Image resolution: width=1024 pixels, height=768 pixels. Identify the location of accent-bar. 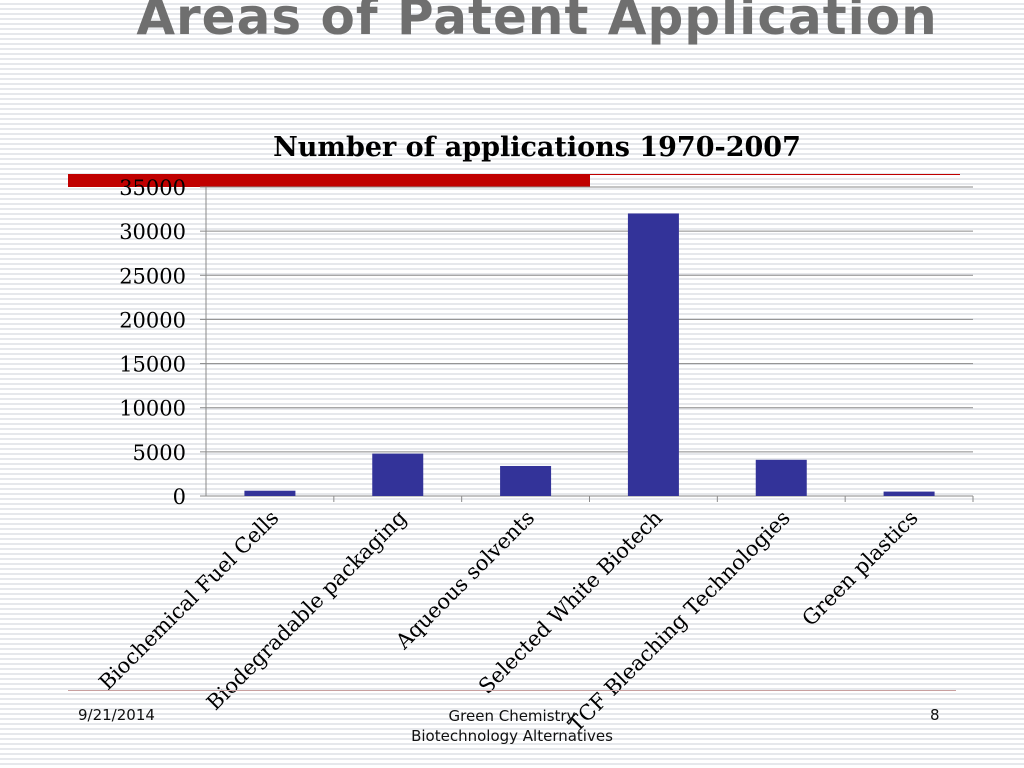
(329, 180).